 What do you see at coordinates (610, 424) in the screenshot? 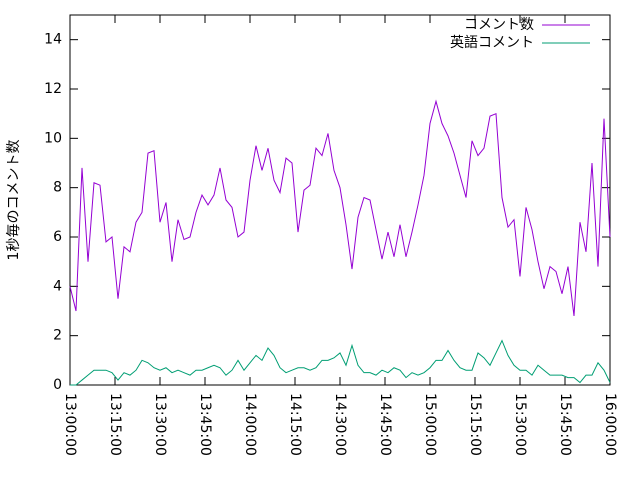
I see `x-tick-label: 16:00:00` at bounding box center [610, 424].